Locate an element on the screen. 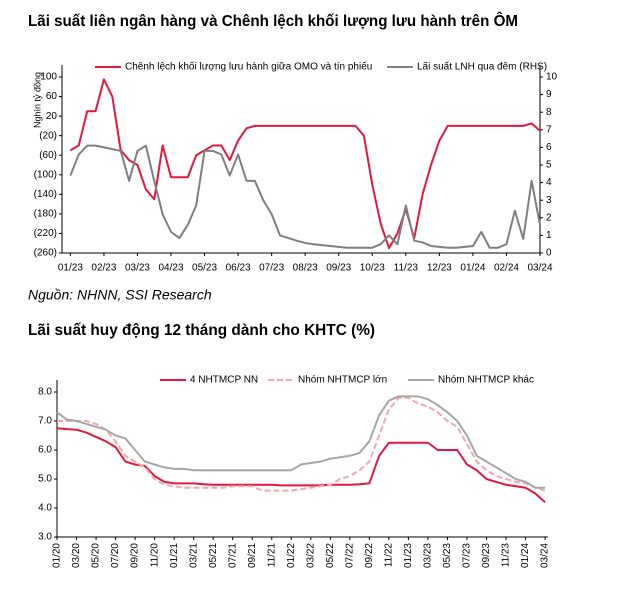 Image resolution: width=620 pixels, height=590 pixels. y-tick-label: (220) is located at coordinates (45, 233).